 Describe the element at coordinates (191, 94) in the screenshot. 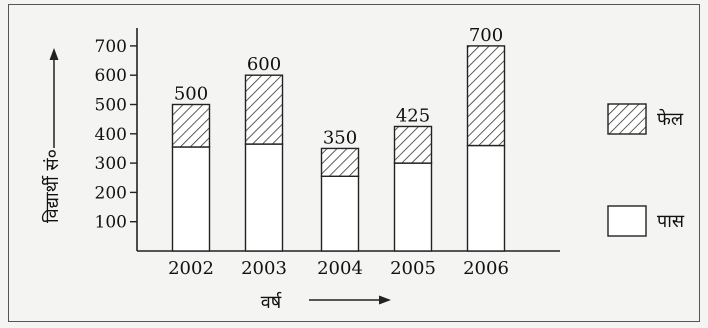

I see `data-label-total: 500` at that location.